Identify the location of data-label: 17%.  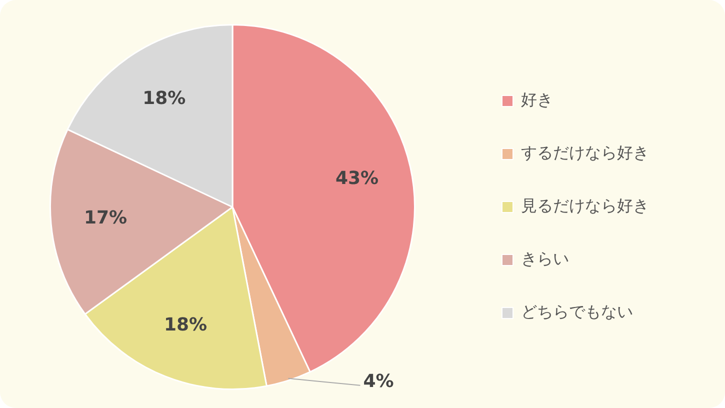
(106, 218).